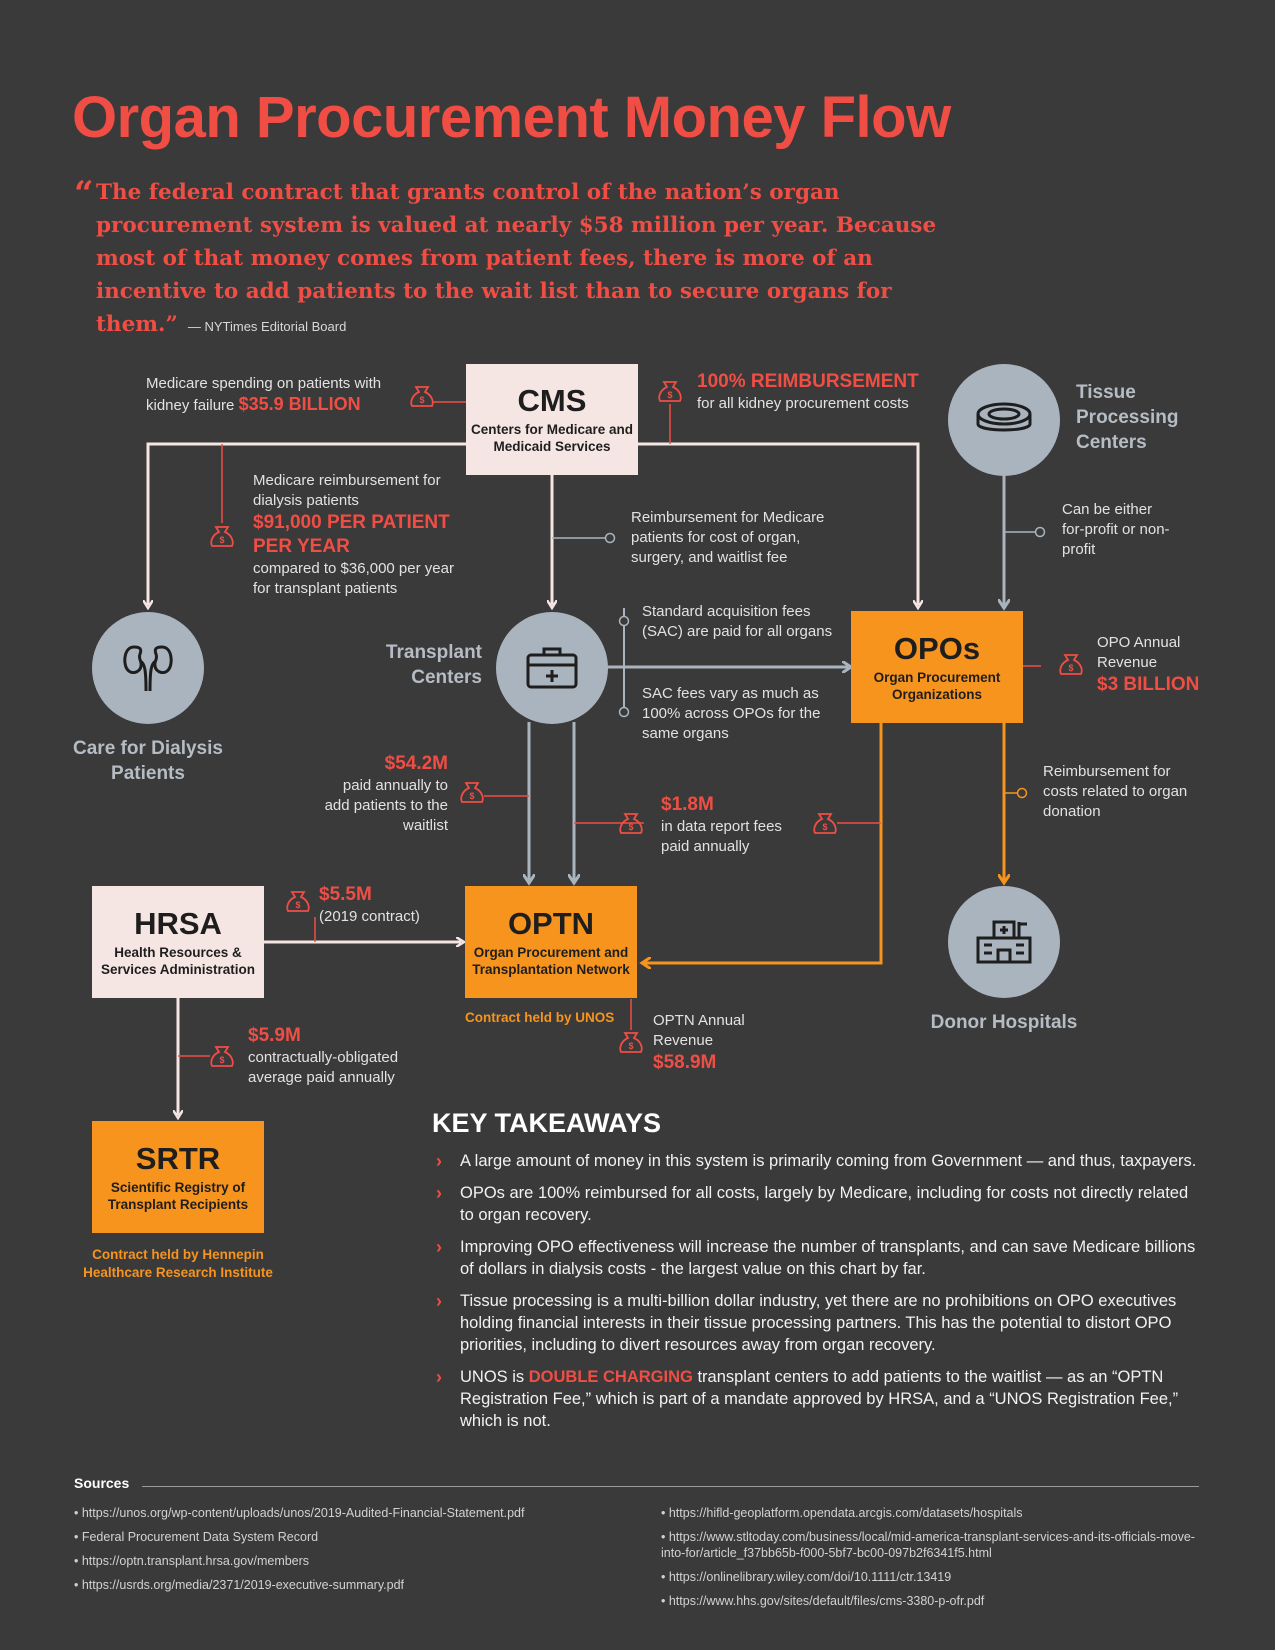 Image resolution: width=1275 pixels, height=1650 pixels. What do you see at coordinates (552, 400) in the screenshot?
I see `cms-title: CMS` at bounding box center [552, 400].